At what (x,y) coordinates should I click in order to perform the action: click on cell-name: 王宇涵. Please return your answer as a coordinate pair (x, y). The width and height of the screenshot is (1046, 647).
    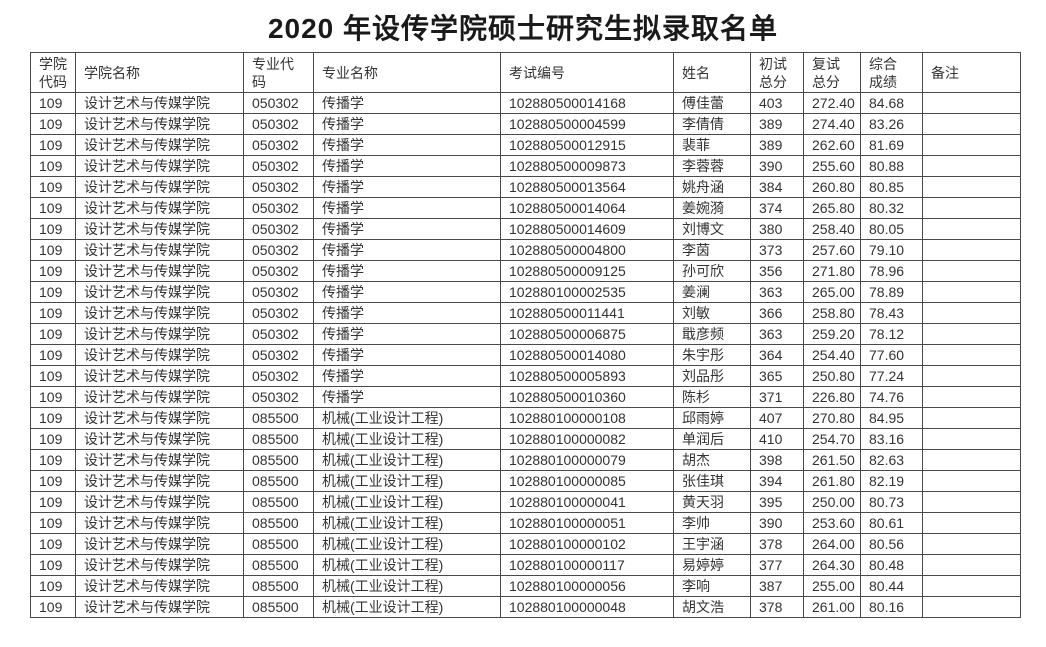
    Looking at the image, I should click on (712, 544).